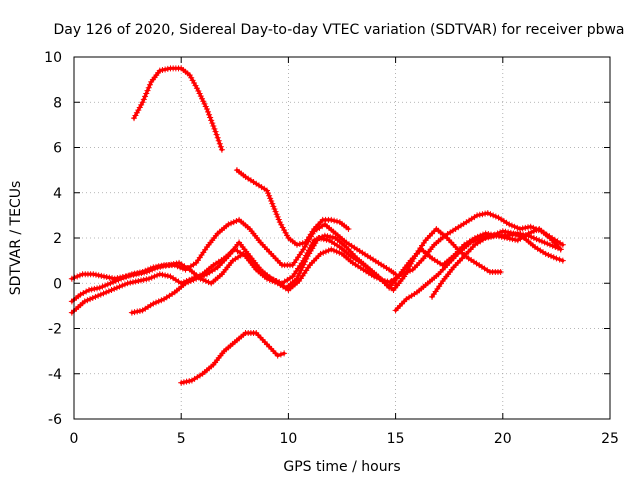 The width and height of the screenshot is (640, 480). Describe the element at coordinates (503, 439) in the screenshot. I see `x-tick-label: 20` at that location.